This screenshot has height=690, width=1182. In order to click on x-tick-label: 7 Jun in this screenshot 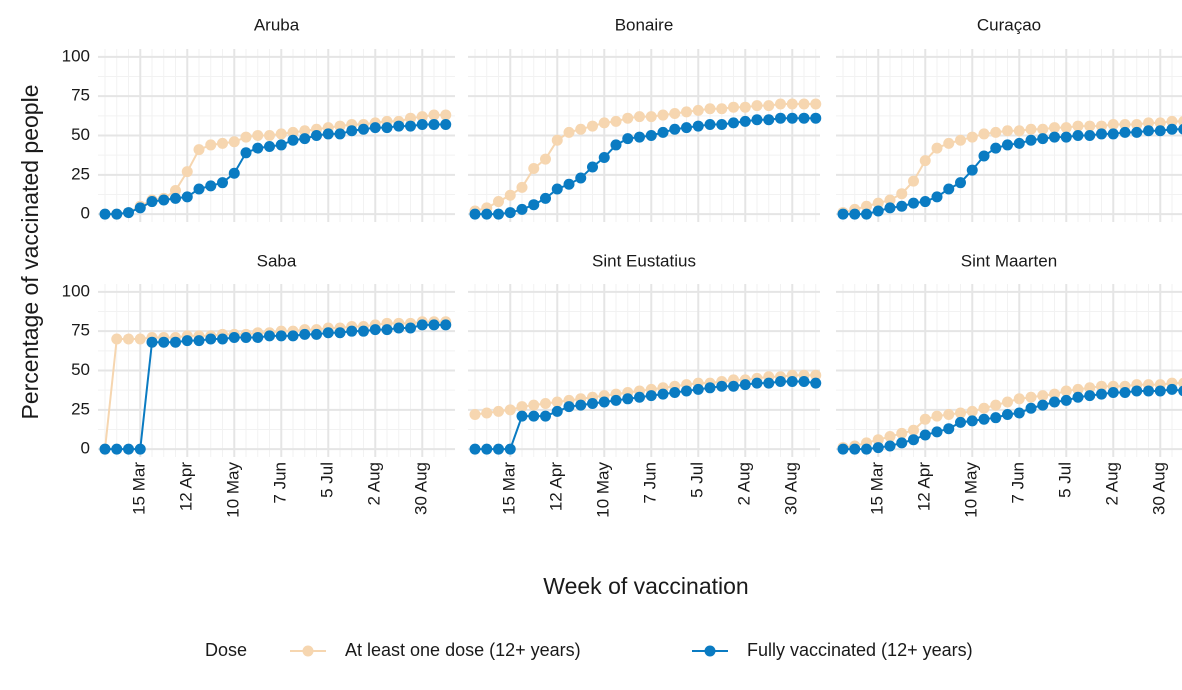, I will do `click(650, 483)`.